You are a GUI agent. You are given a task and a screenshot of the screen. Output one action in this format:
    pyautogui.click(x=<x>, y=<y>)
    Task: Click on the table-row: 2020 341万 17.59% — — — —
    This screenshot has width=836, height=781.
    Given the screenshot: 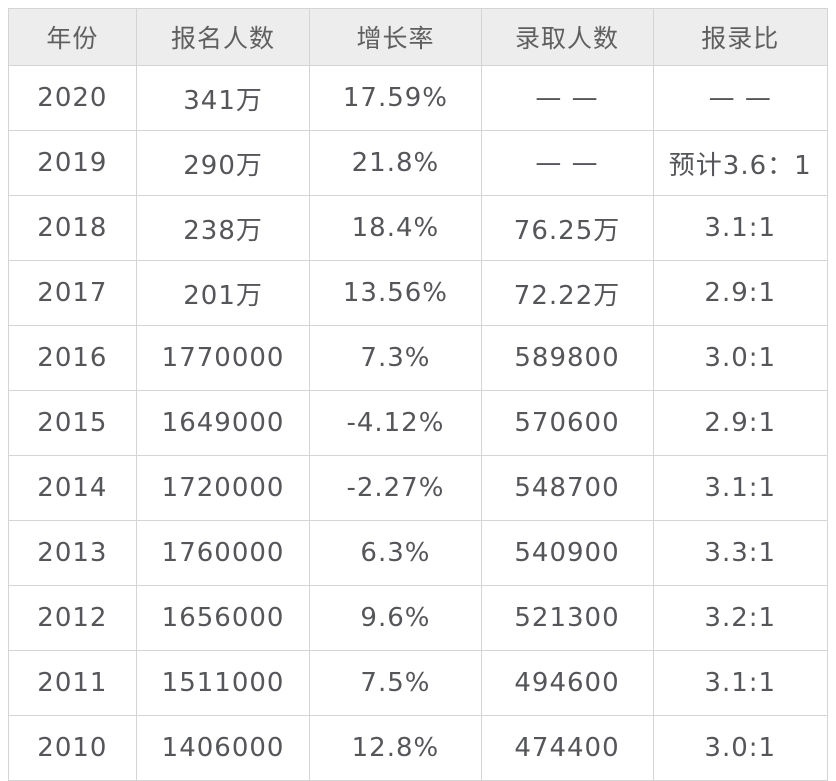 What is the action you would take?
    pyautogui.click(x=418, y=98)
    